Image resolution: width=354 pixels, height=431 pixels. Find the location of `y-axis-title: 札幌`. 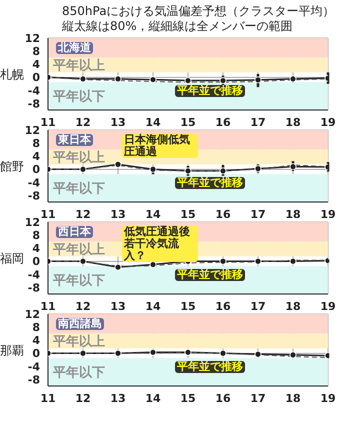

y-axis-title: 札幌 is located at coordinates (12, 74).